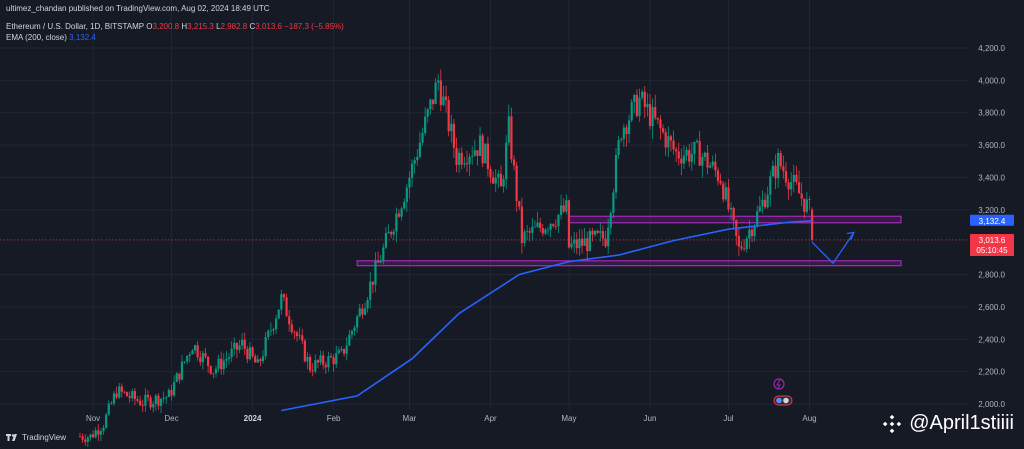  Describe the element at coordinates (992, 235) in the screenshot. I see `price-labels: 3,132.4 3,013.605:10:45` at that location.